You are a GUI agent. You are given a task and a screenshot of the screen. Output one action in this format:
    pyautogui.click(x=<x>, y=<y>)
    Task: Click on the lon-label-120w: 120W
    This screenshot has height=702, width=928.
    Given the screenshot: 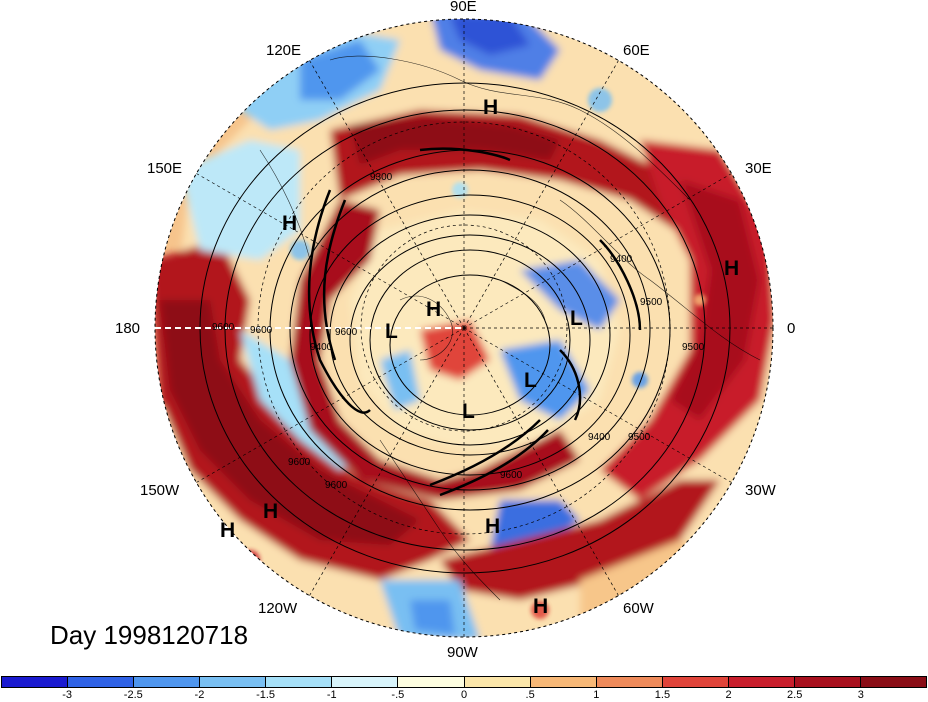 What is the action you would take?
    pyautogui.click(x=278, y=608)
    